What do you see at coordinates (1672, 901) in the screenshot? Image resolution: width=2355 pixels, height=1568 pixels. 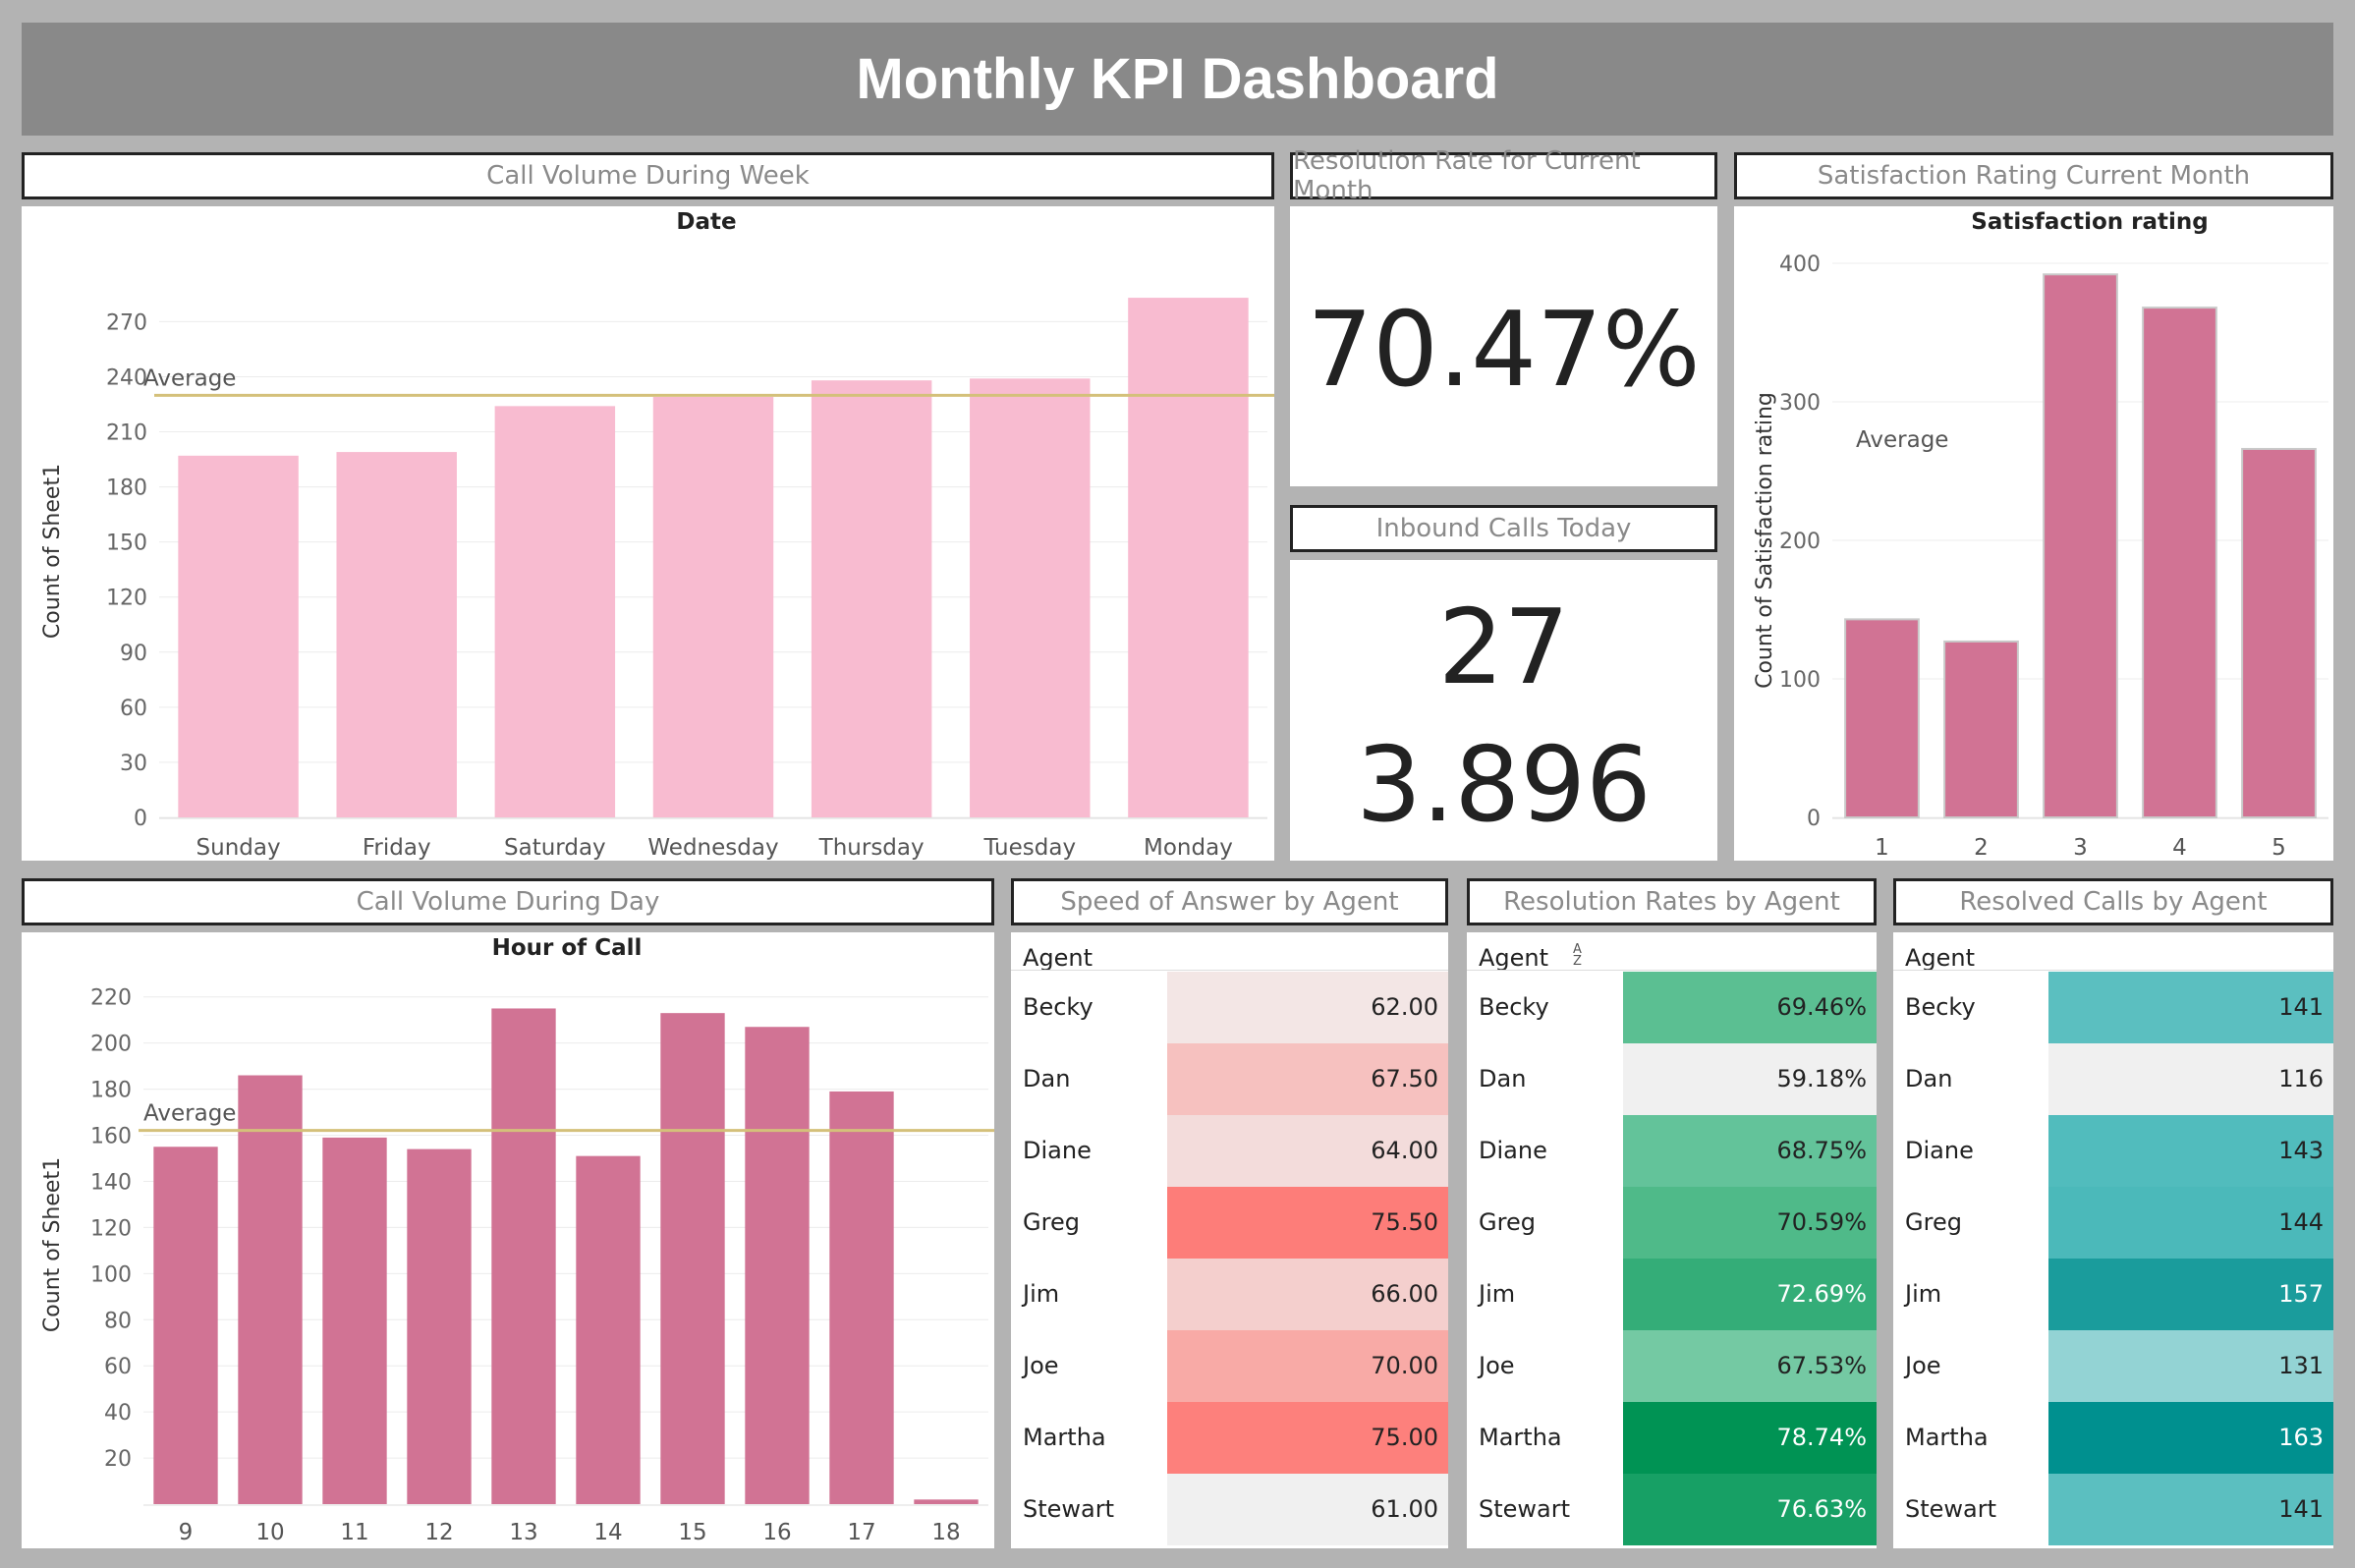 I see `res-rates-header: Resolution Rates by Agent` at bounding box center [1672, 901].